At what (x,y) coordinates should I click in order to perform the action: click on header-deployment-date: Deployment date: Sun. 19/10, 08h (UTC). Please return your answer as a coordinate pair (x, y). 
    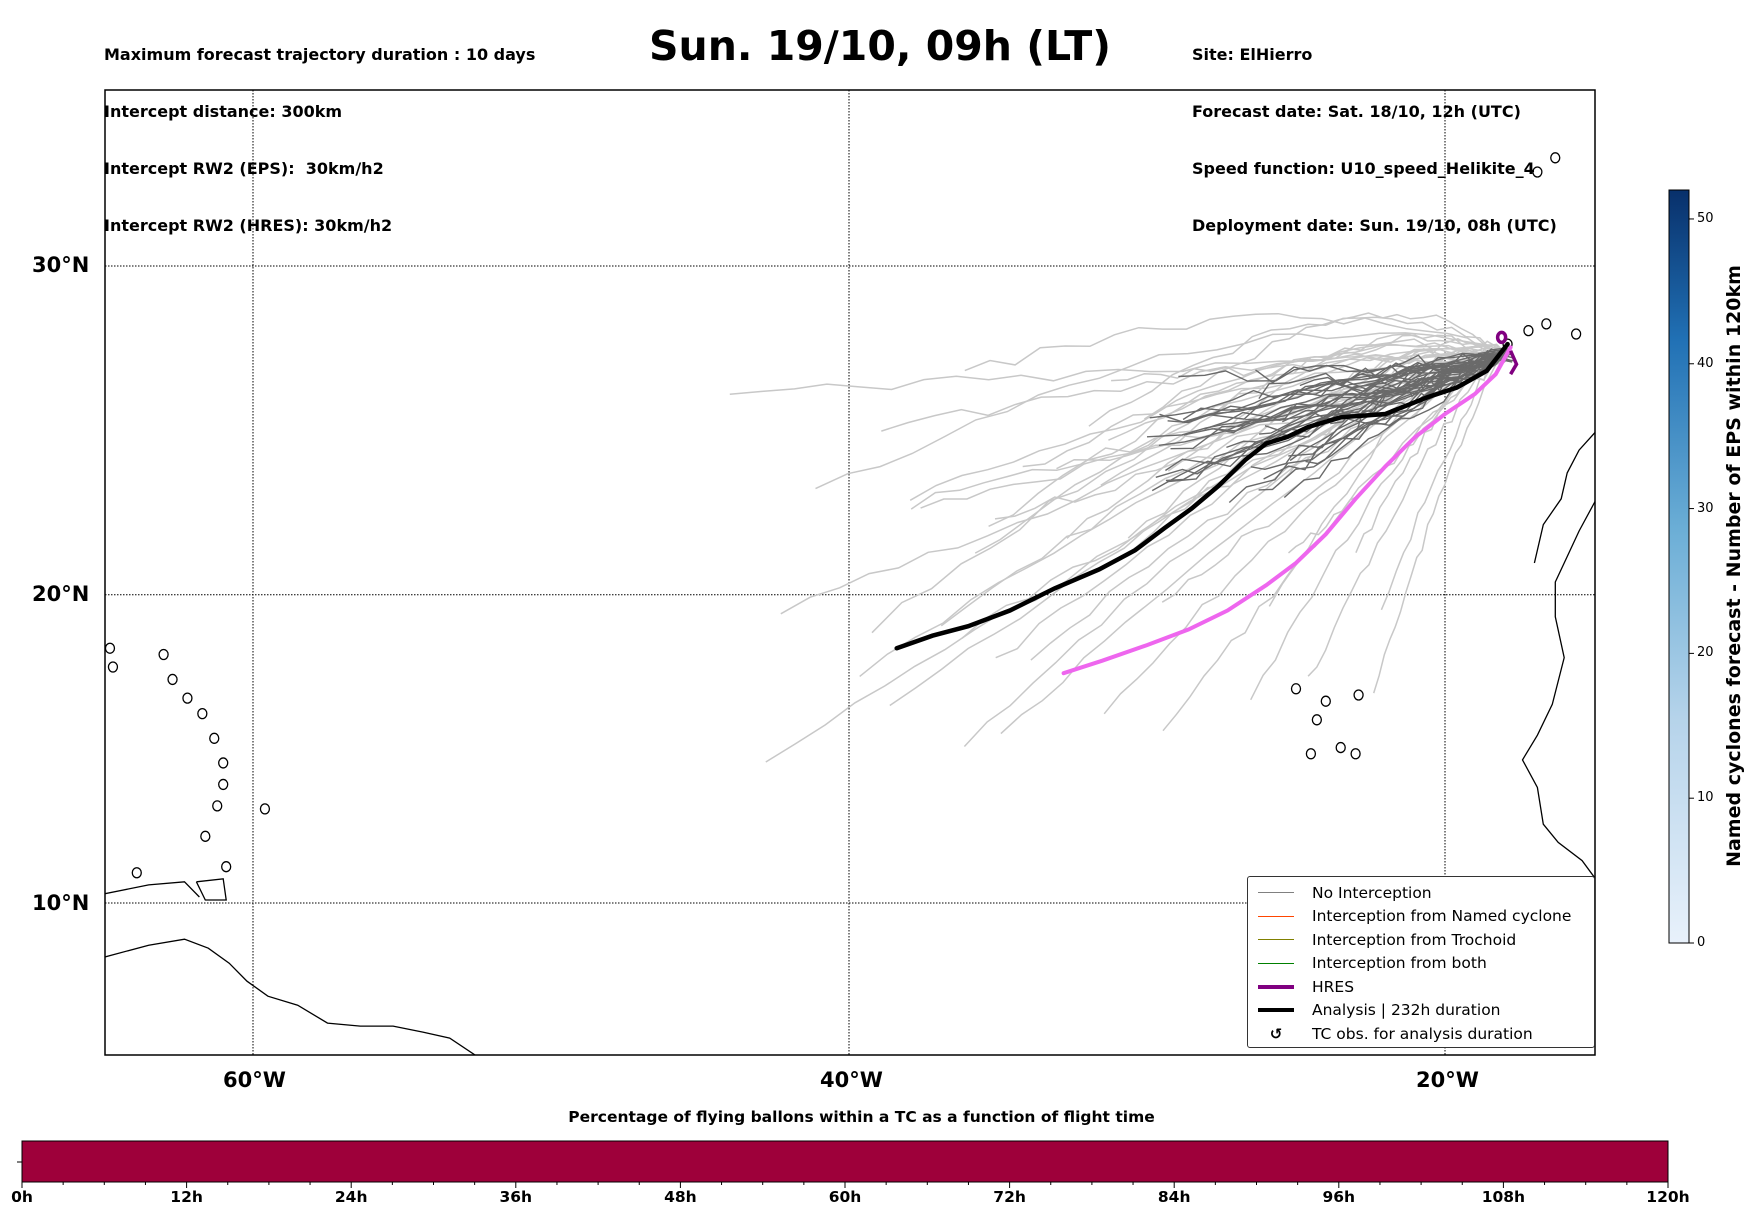
    Looking at the image, I should click on (1374, 225).